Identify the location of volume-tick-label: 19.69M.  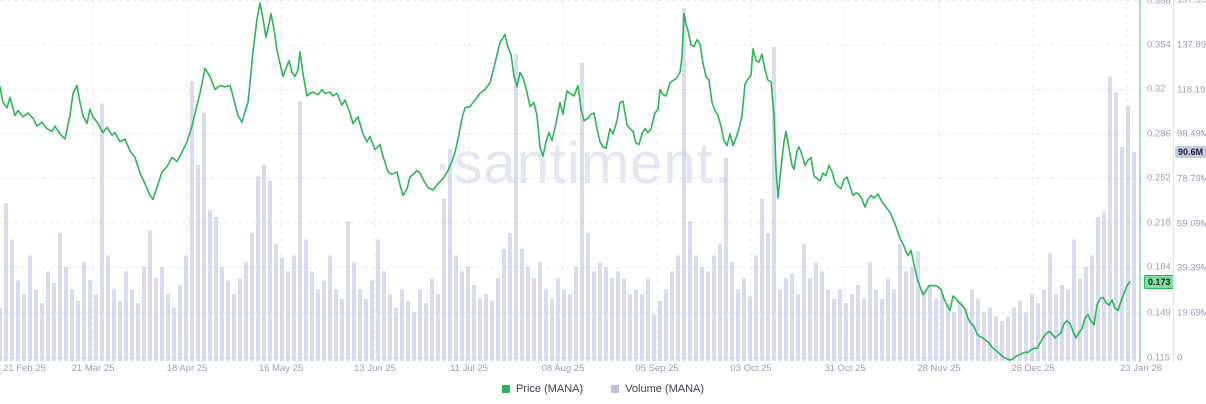
(1191, 313).